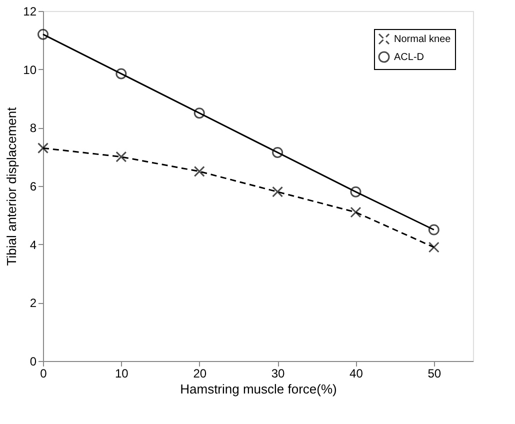  What do you see at coordinates (409, 57) in the screenshot?
I see `legend-label: ACL-D` at bounding box center [409, 57].